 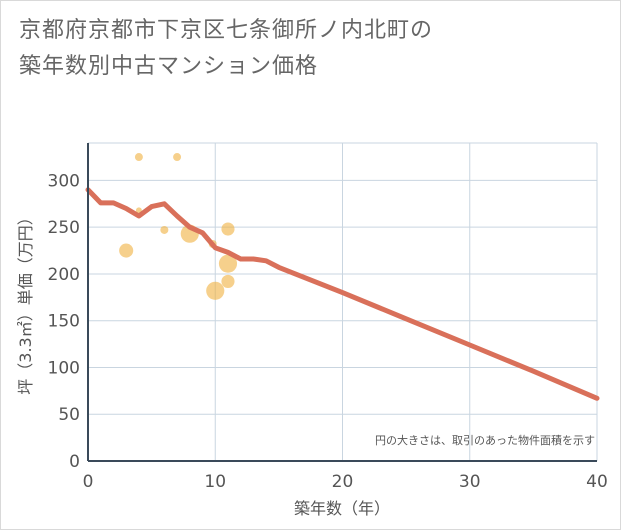 I want to click on x-tick-label: 30, so click(x=470, y=482).